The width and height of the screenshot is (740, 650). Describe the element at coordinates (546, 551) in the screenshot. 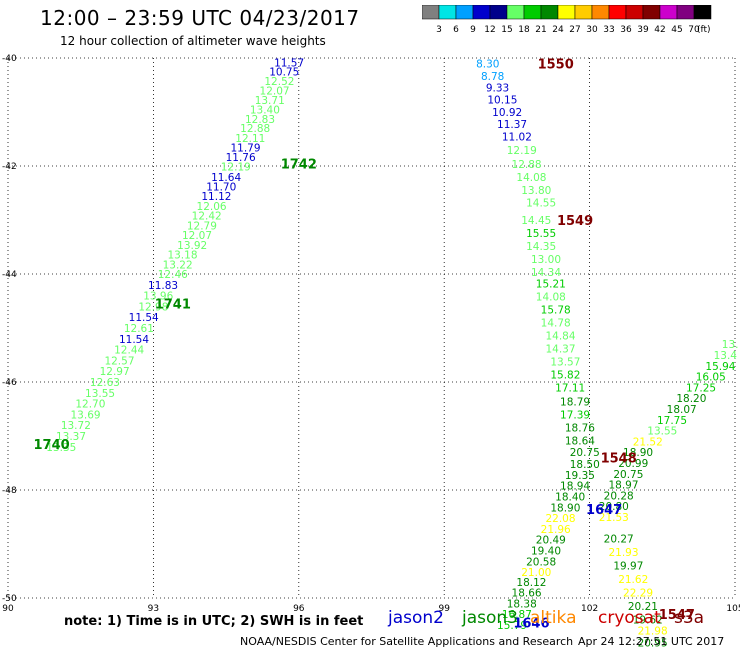

I see `data-label: 19.40` at that location.